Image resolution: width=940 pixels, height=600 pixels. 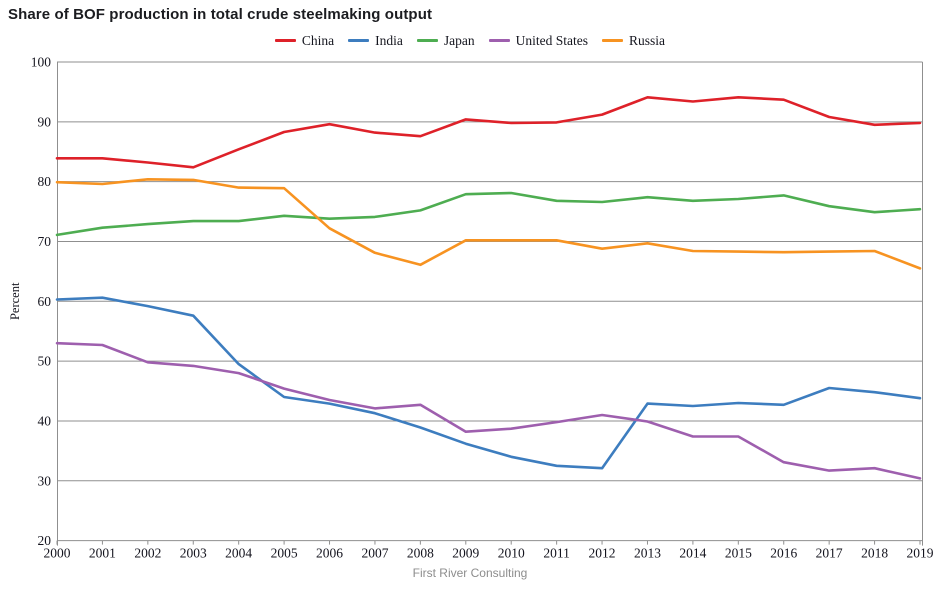 I want to click on legend-label-japan: Japan, so click(x=459, y=40).